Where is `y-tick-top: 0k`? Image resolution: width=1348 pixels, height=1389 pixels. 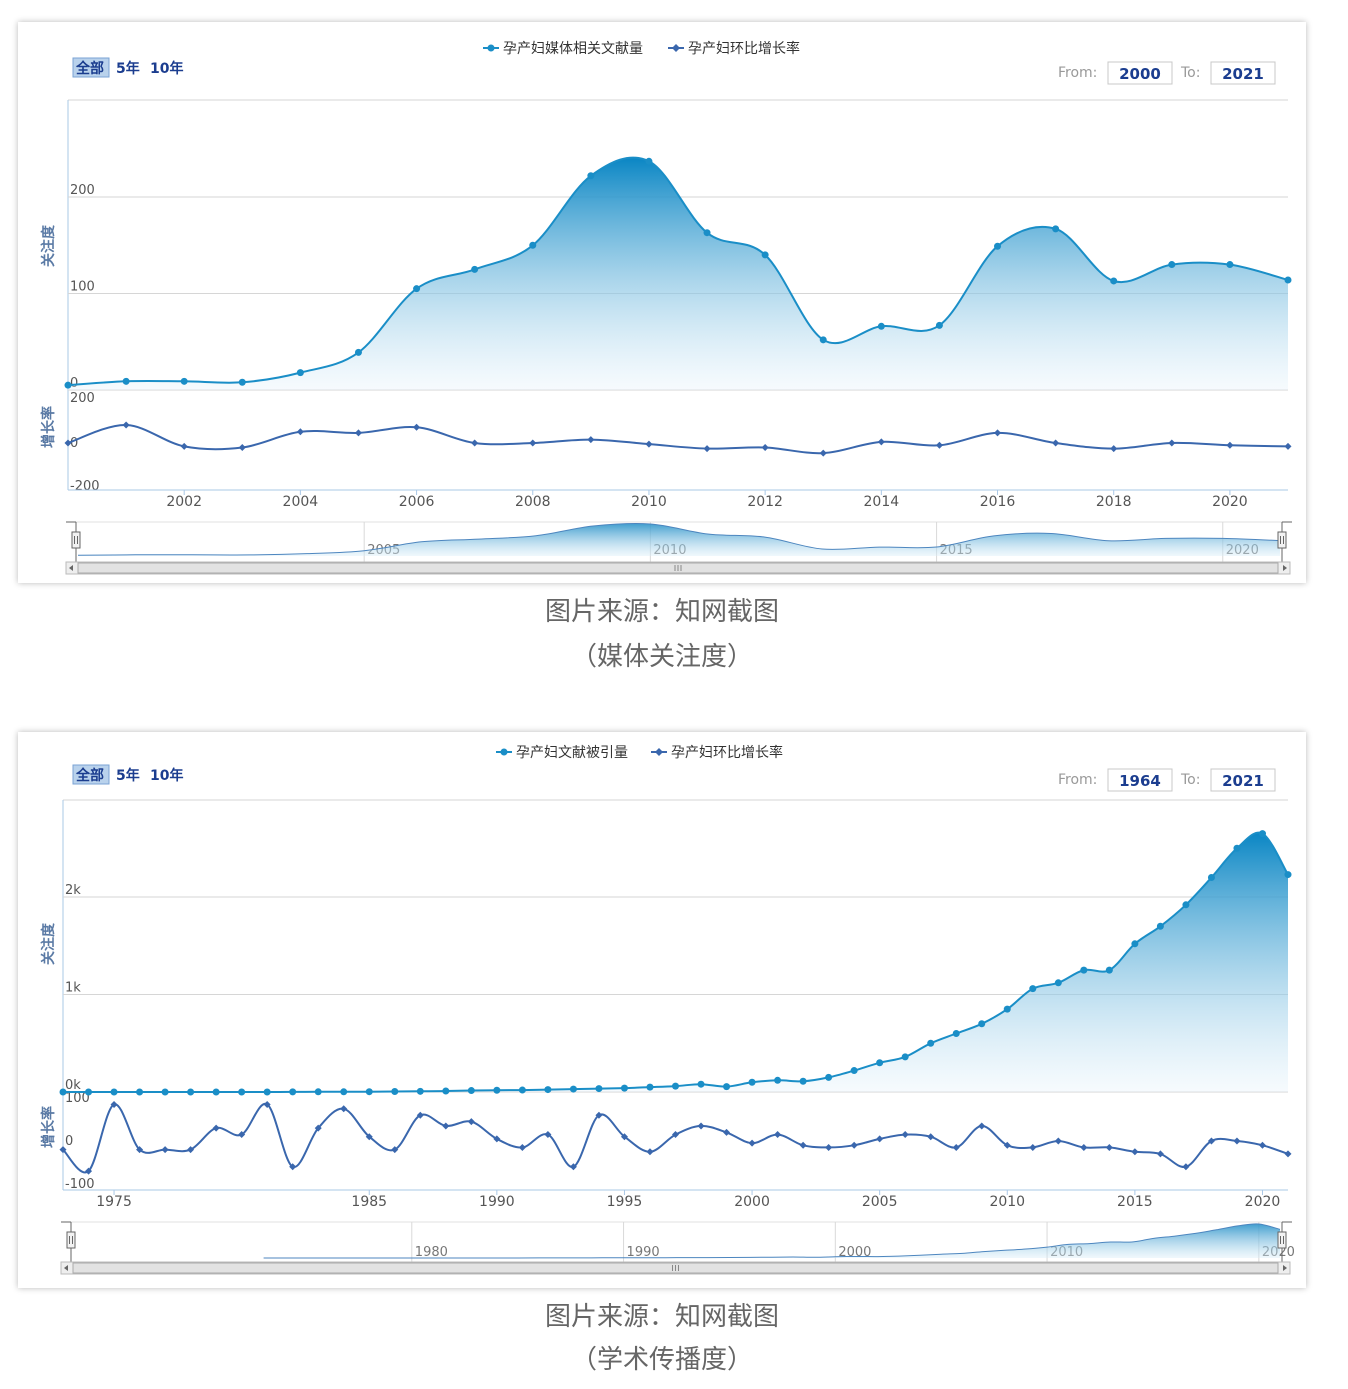 y-tick-top: 0k is located at coordinates (73, 1085).